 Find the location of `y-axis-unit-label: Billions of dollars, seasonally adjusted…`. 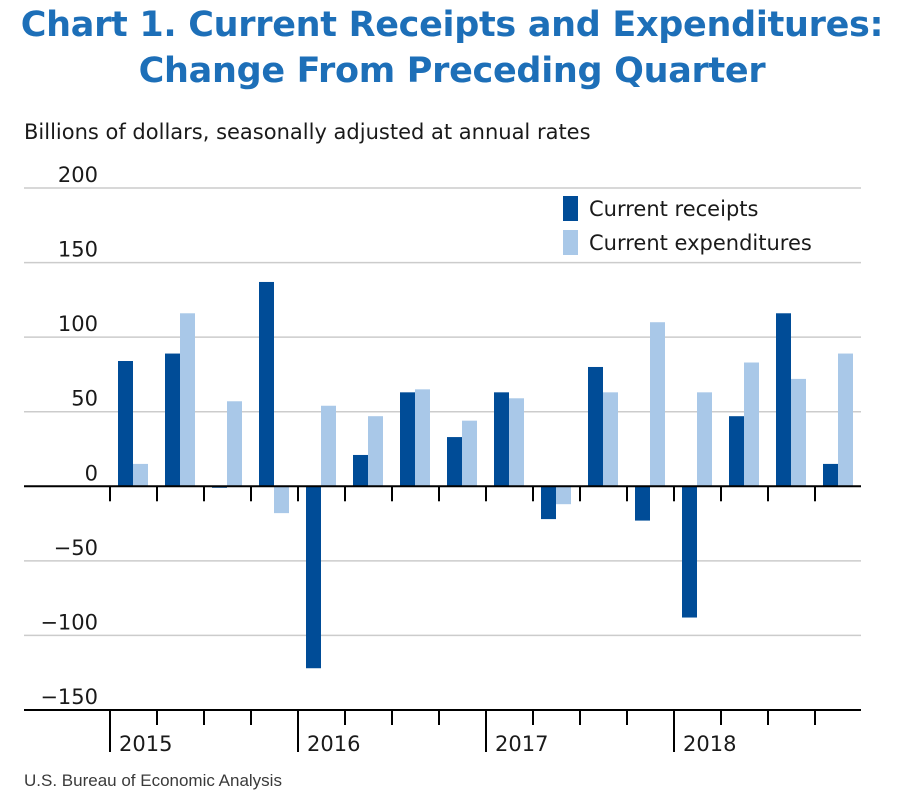

y-axis-unit-label: Billions of dollars, seasonally adjusted… is located at coordinates (307, 132).